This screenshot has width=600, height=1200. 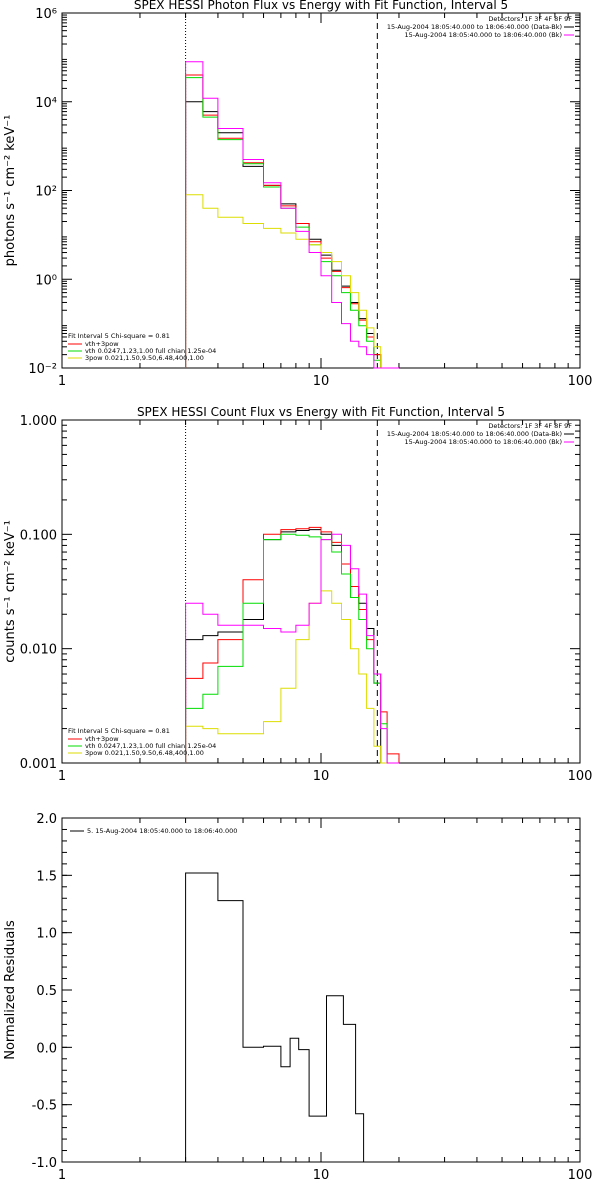 What do you see at coordinates (38, 421) in the screenshot?
I see `y-tick-label: 1.000` at bounding box center [38, 421].